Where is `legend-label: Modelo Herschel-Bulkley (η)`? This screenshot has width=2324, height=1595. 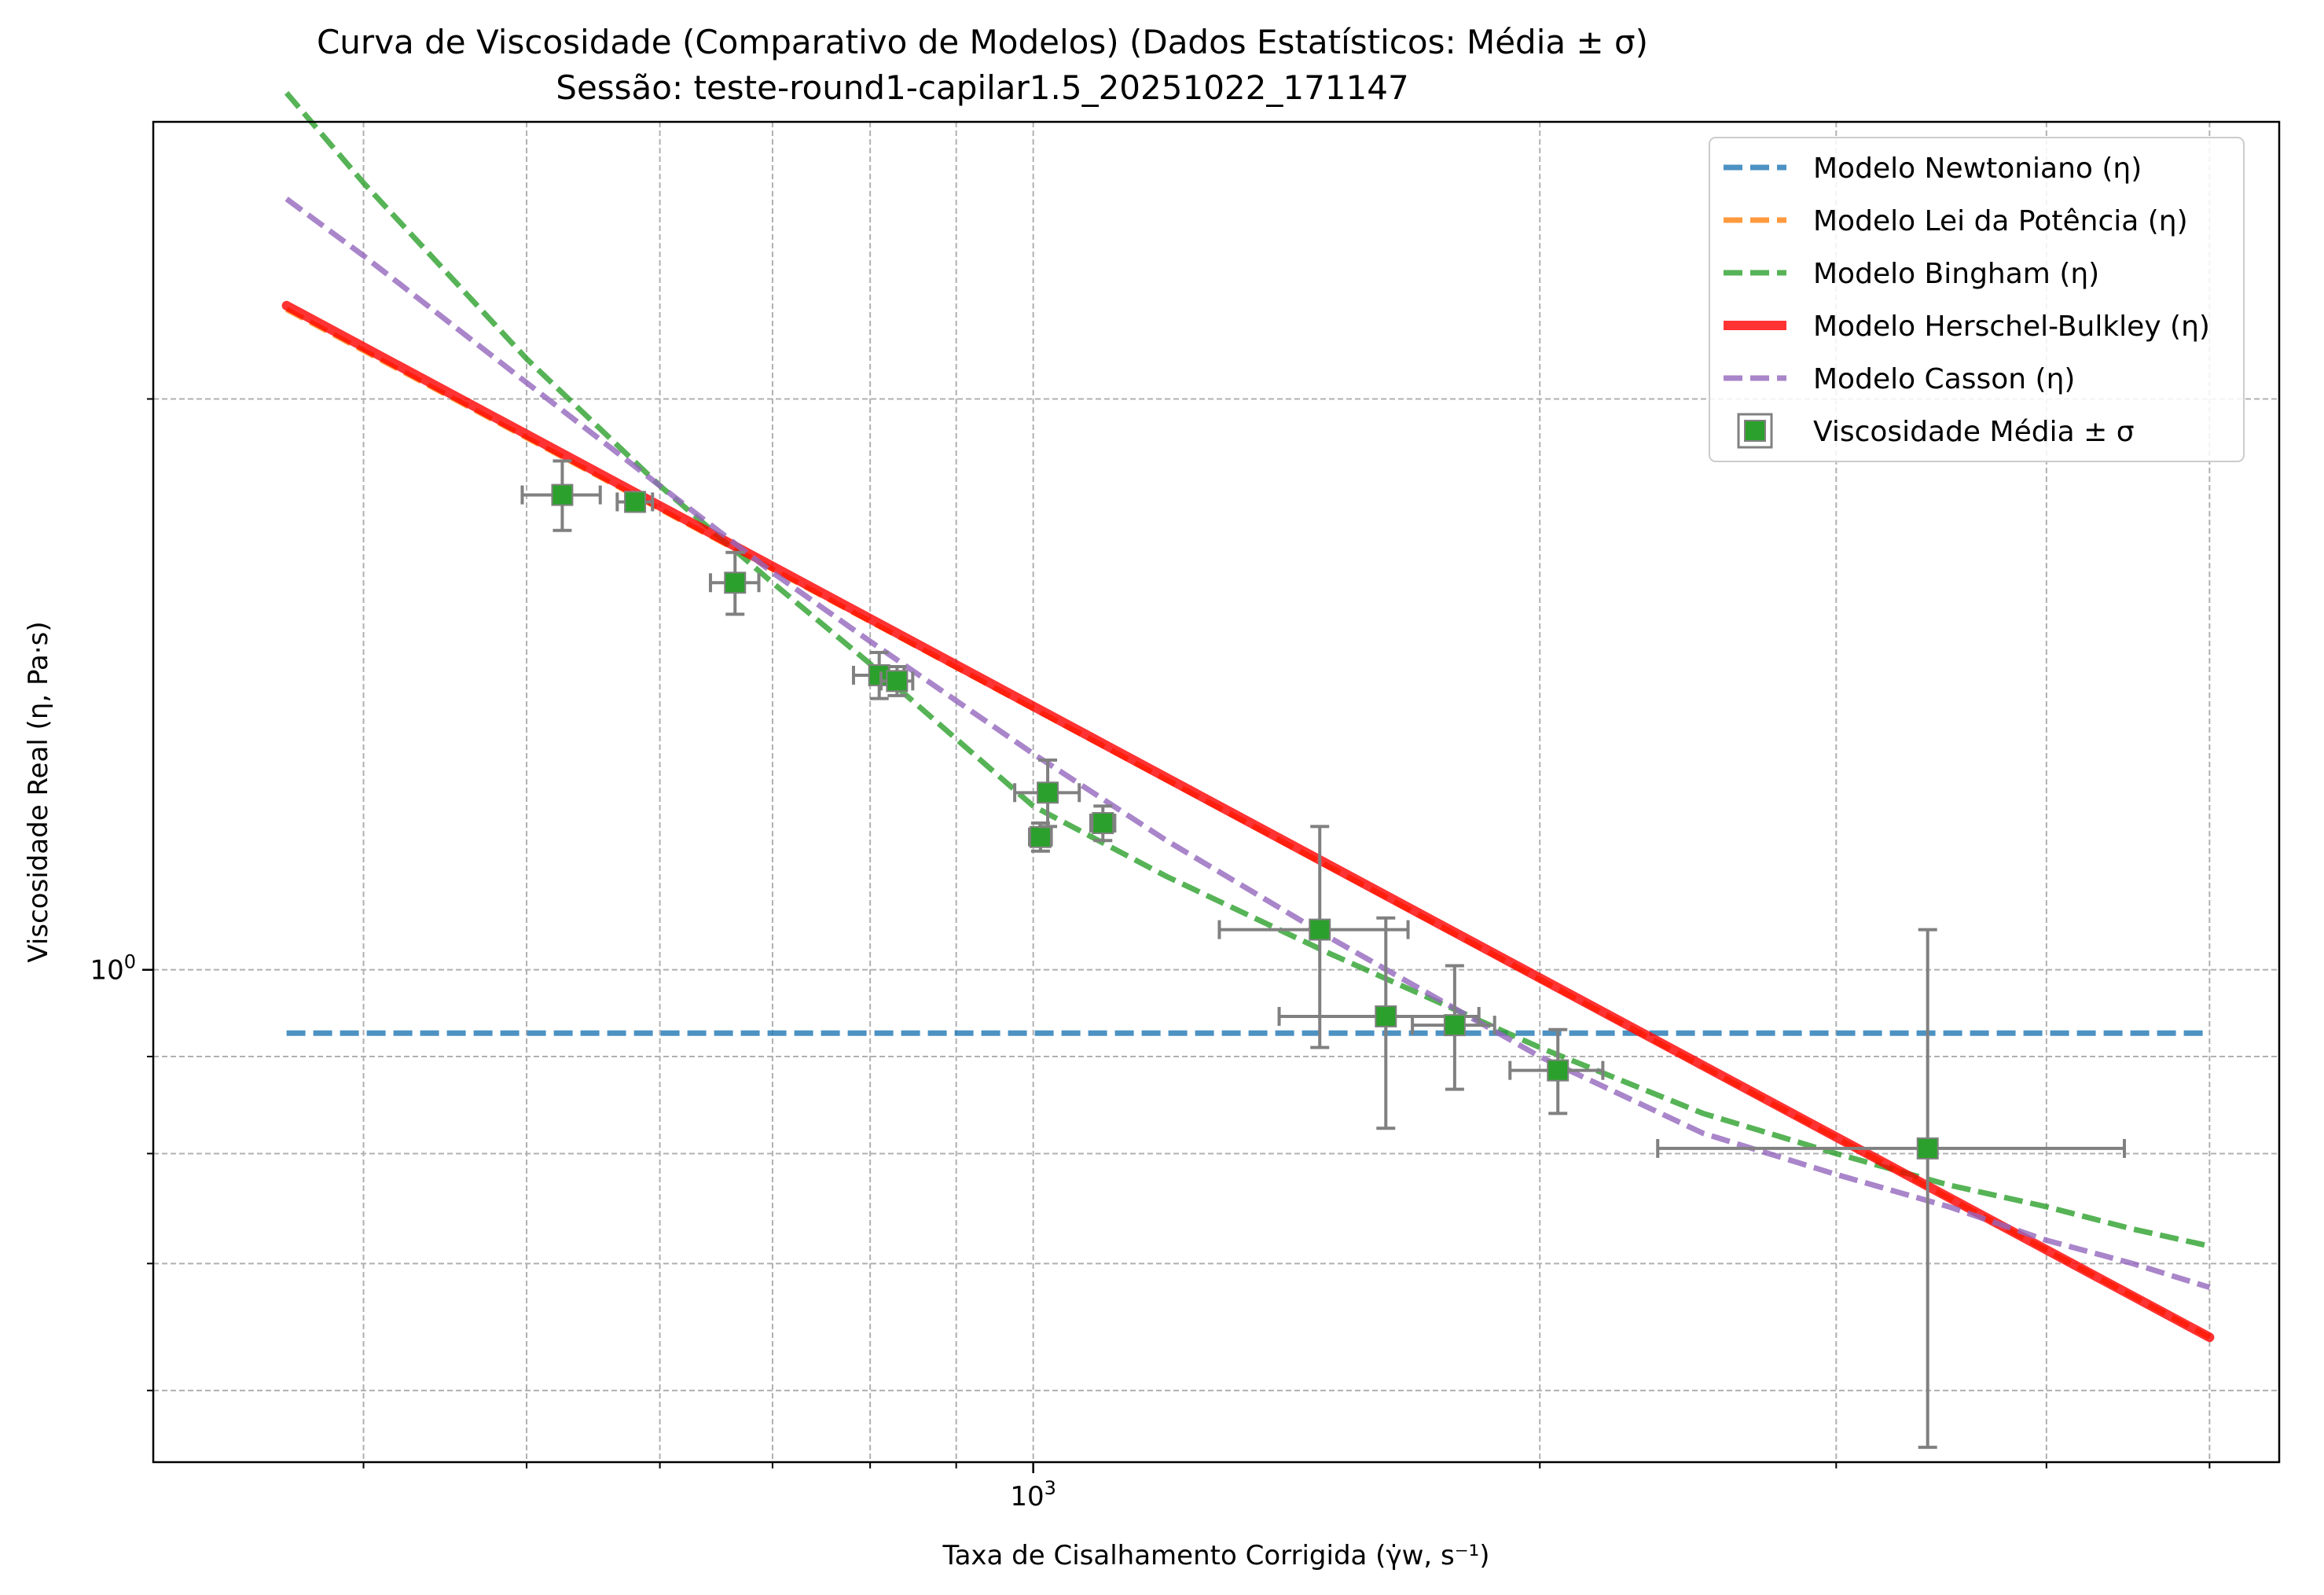
legend-label: Modelo Herschel-Bulkley (η) is located at coordinates (2011, 327).